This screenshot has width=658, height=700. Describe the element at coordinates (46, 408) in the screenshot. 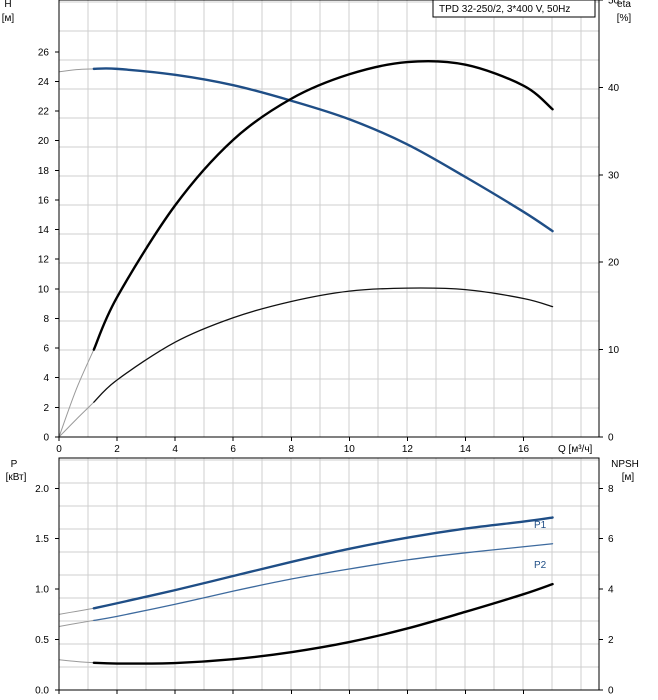

I see `y-left-tick-label: 2` at that location.